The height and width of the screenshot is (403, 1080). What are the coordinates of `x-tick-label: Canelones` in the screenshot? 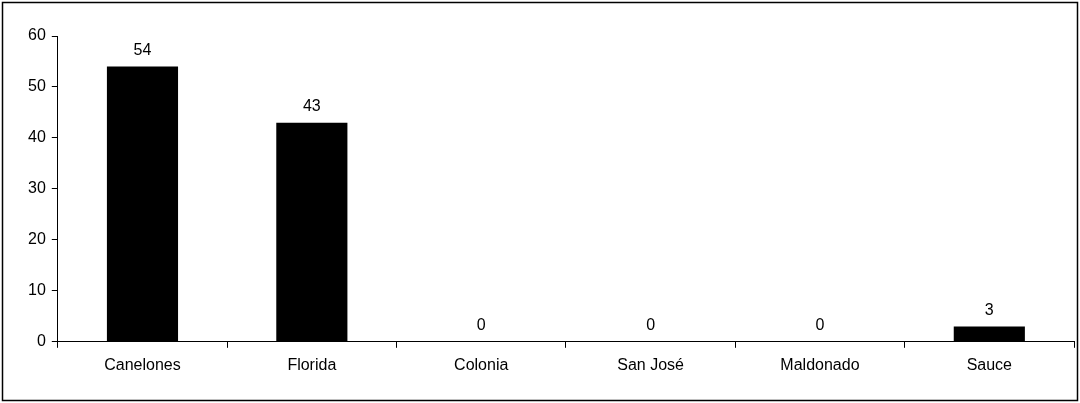 It's located at (142, 364).